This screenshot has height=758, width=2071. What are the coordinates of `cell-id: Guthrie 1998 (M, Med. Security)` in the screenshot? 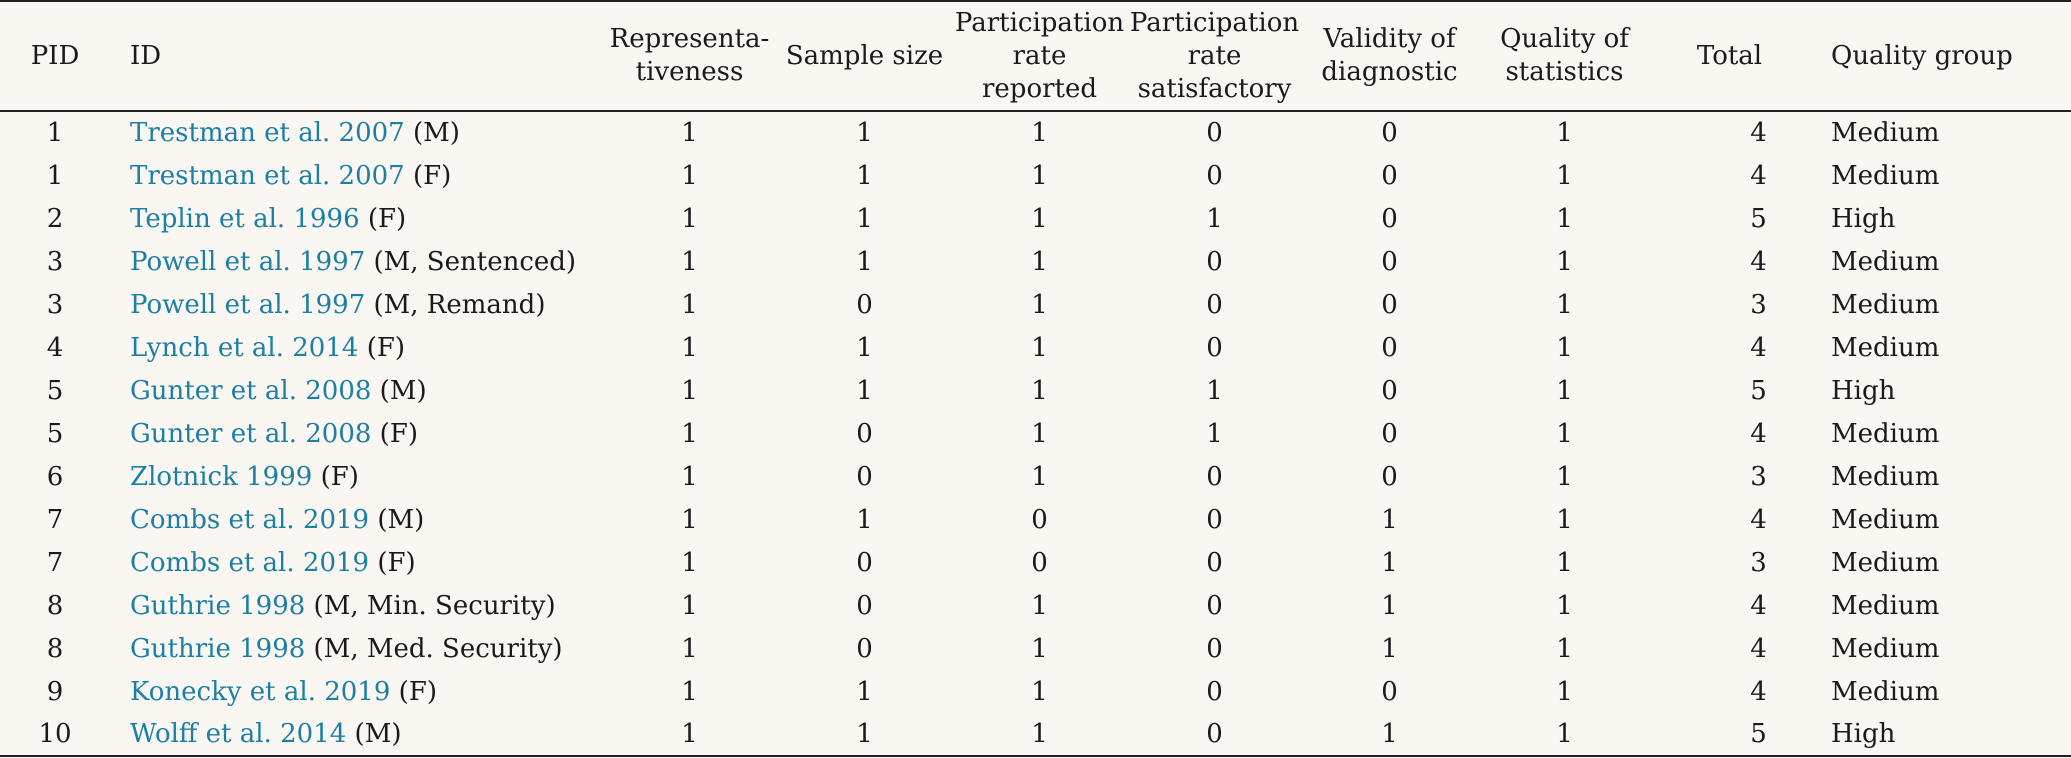 It's located at (356, 648).